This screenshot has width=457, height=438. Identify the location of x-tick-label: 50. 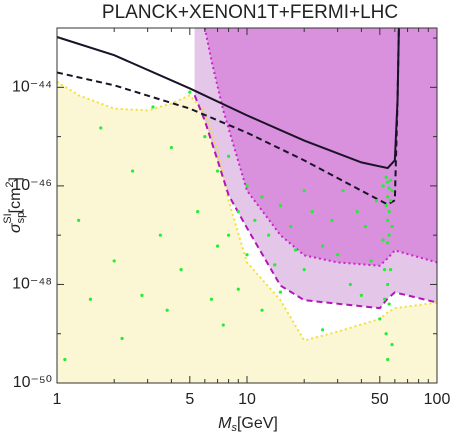
(380, 399).